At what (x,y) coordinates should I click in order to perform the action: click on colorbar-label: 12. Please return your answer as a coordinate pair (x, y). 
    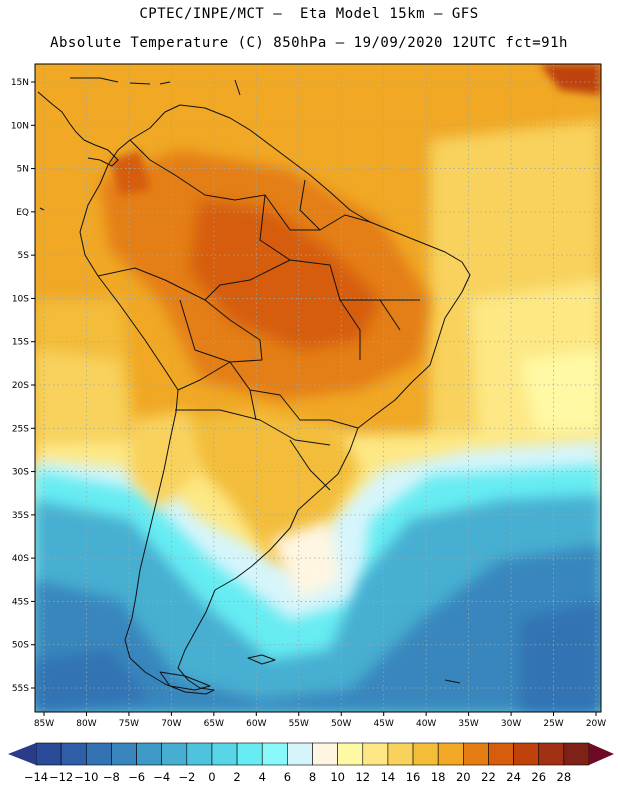
    Looking at the image, I should click on (362, 777).